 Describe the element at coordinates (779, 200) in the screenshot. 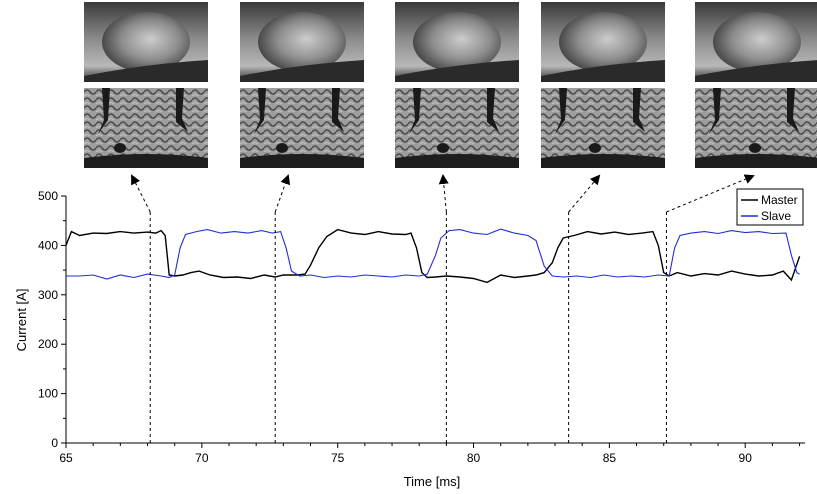

I see `legend-label-master: Master` at that location.